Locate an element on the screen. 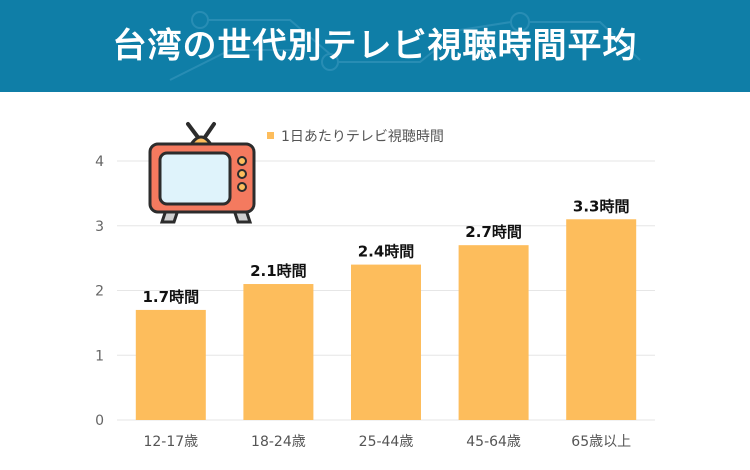  data-label: 2.4時間 is located at coordinates (386, 252).